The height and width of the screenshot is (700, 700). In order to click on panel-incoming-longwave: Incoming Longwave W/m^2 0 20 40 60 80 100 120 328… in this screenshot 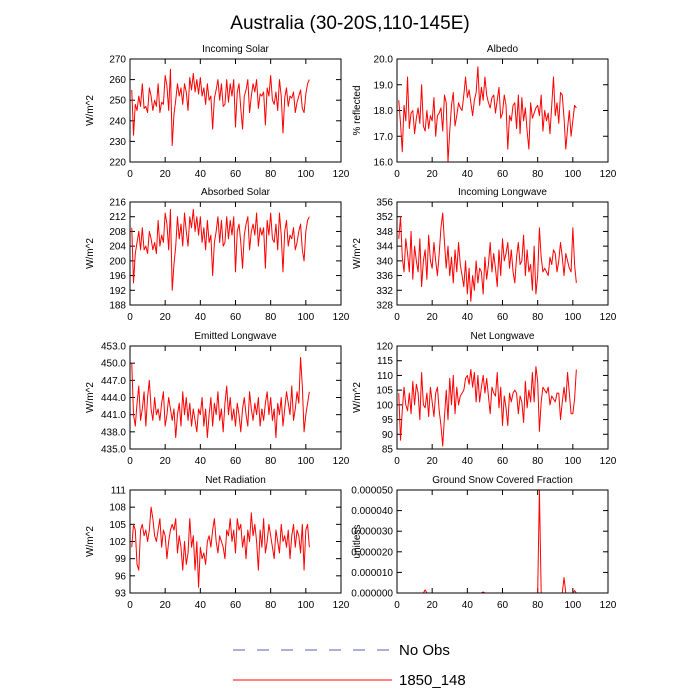, I will do `click(484, 255)`.